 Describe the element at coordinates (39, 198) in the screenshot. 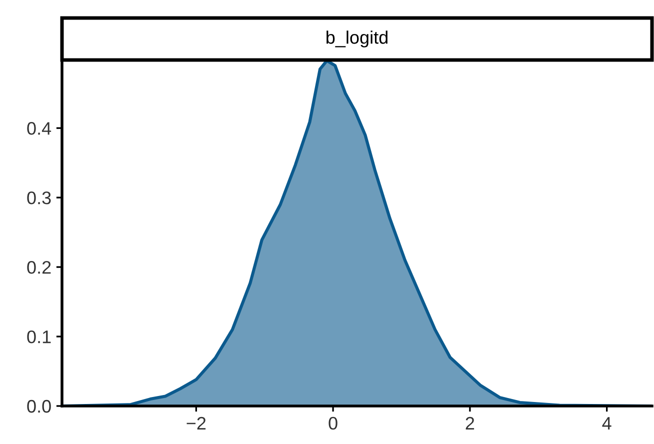

I see `y-tick-label: 0.3` at that location.